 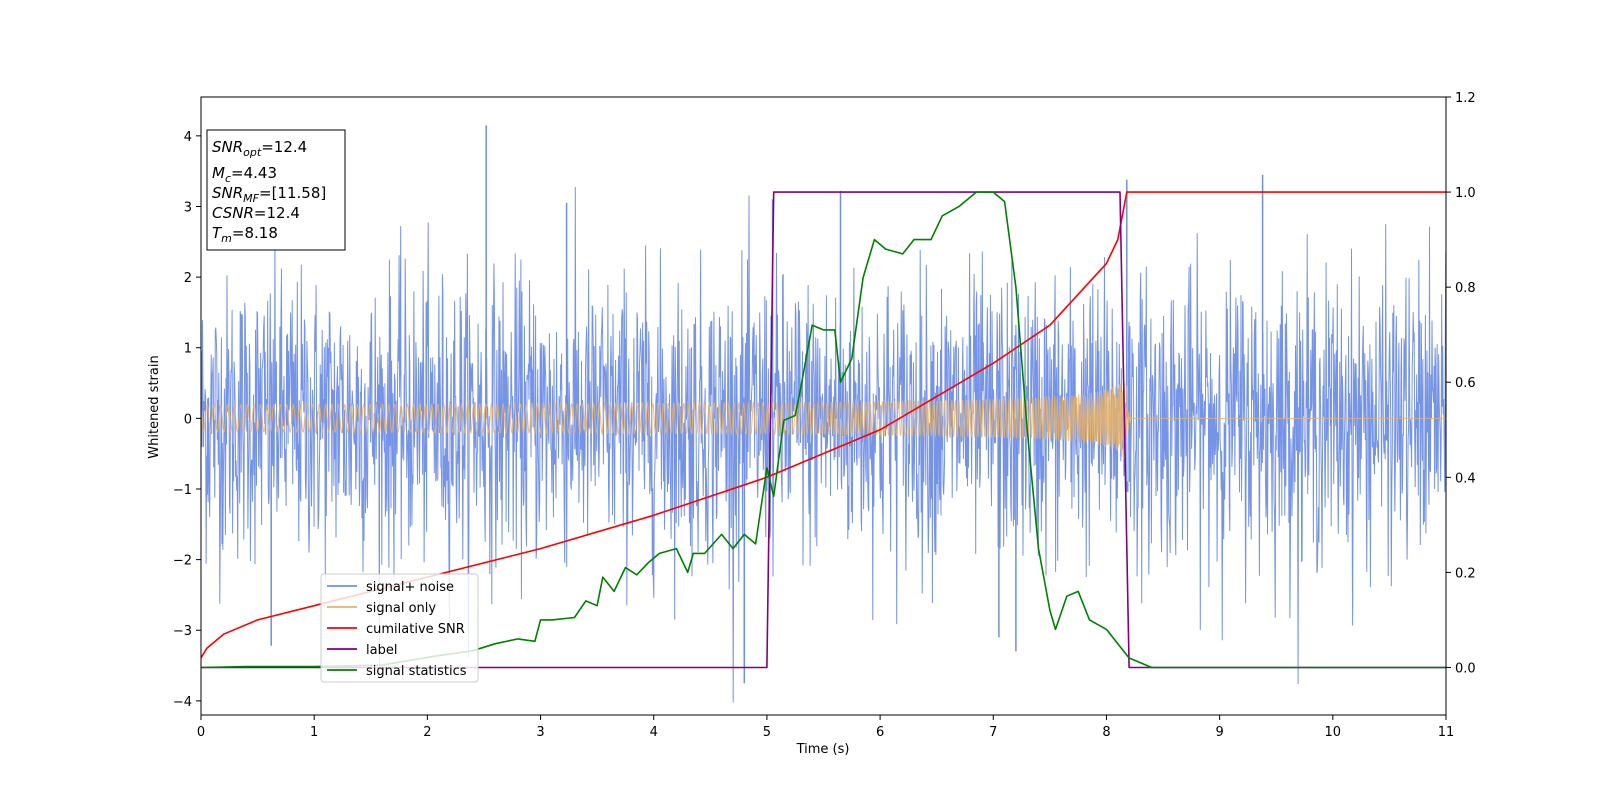 I want to click on info-subscript-4: m, so click(x=226, y=238).